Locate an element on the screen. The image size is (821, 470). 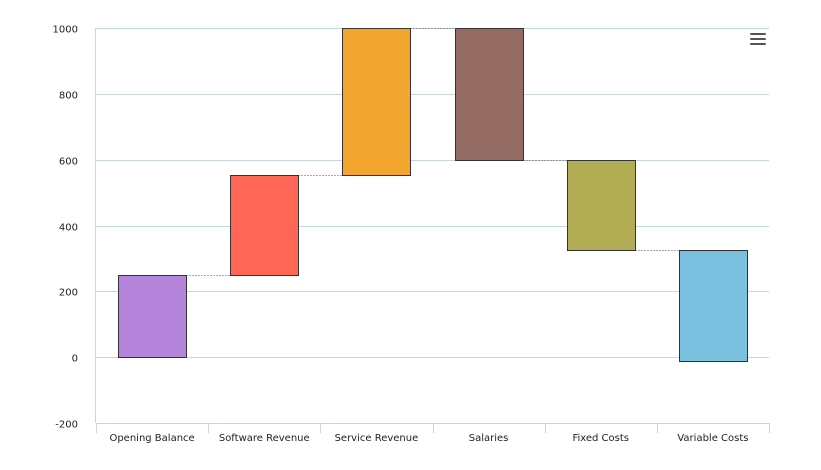
y-tick-label: 400 is located at coordinates (68, 228).